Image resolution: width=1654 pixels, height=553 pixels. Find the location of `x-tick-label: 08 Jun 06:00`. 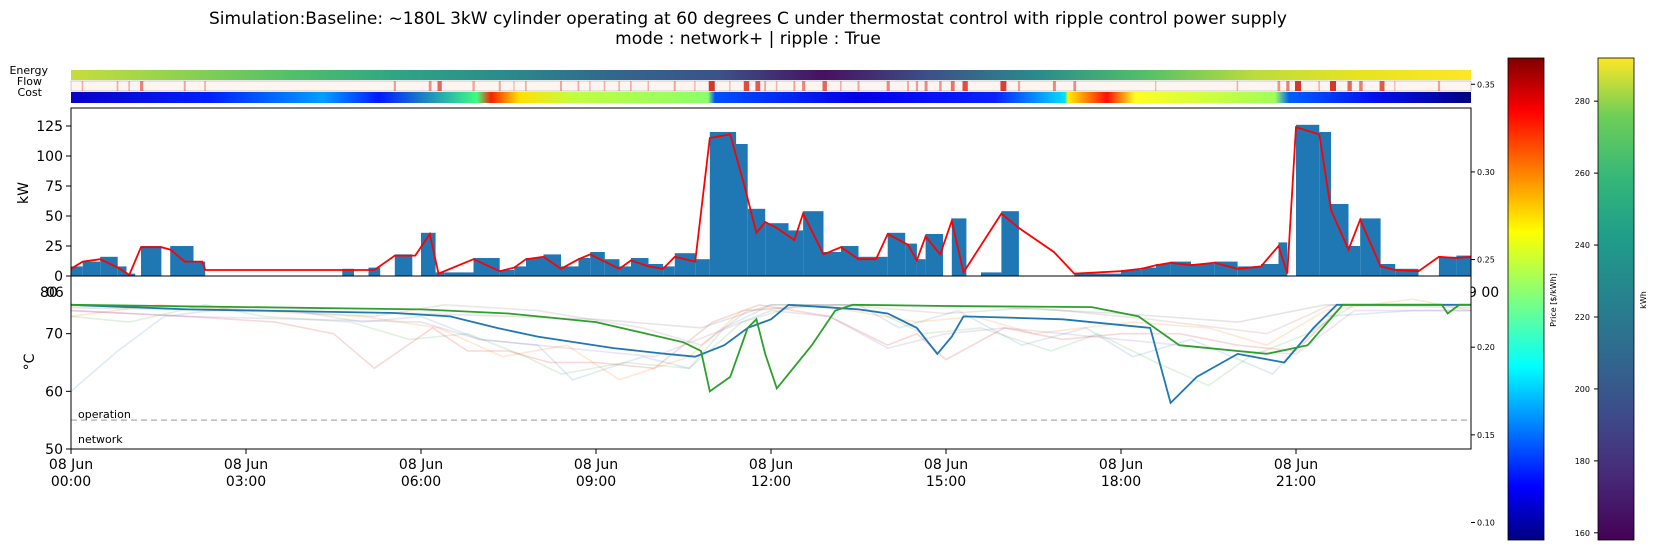

x-tick-label: 08 Jun 06:00 is located at coordinates (421, 473).